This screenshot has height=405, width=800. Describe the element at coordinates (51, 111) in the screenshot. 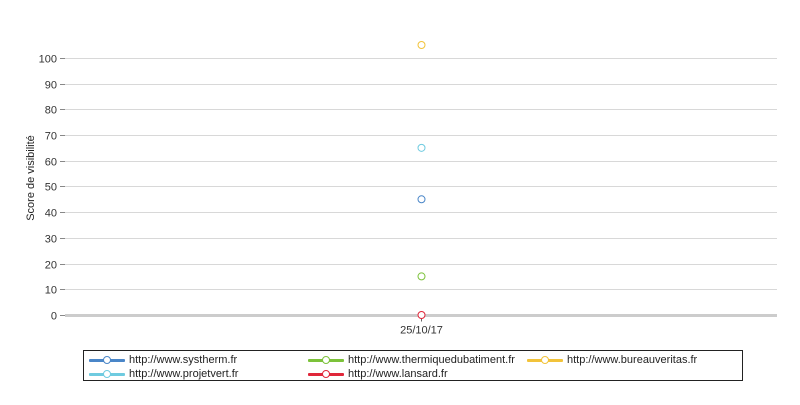

I see `y-tick-label: 80` at that location.